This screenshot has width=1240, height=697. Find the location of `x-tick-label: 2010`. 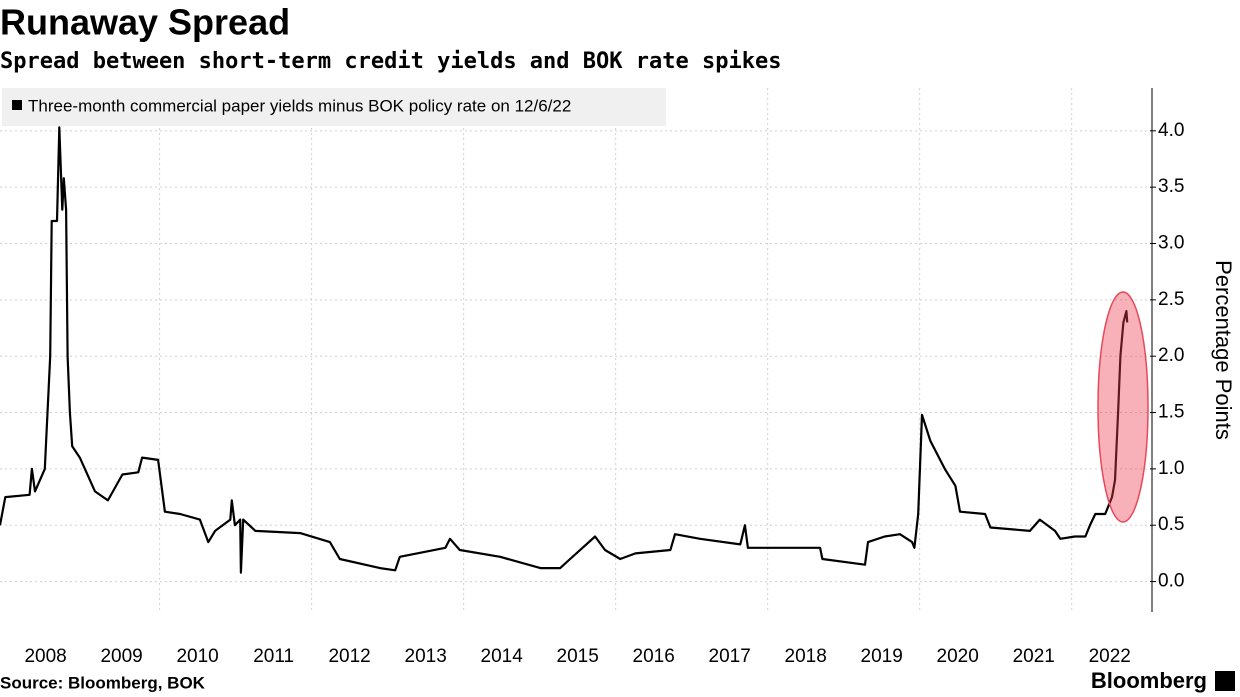

x-tick-label: 2010 is located at coordinates (197, 656).